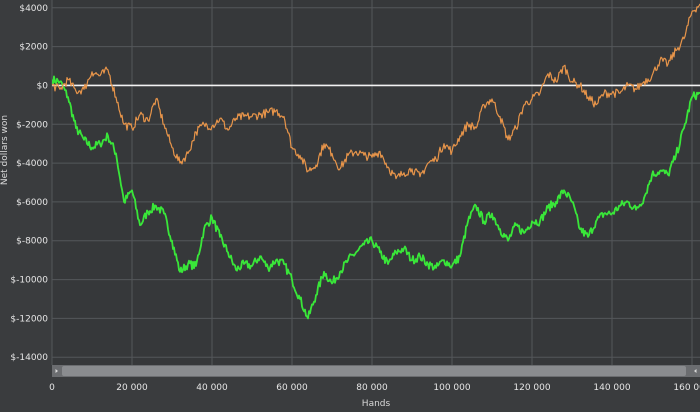  Describe the element at coordinates (57, 371) in the screenshot. I see `scroll-left-arrow-icon` at that location.